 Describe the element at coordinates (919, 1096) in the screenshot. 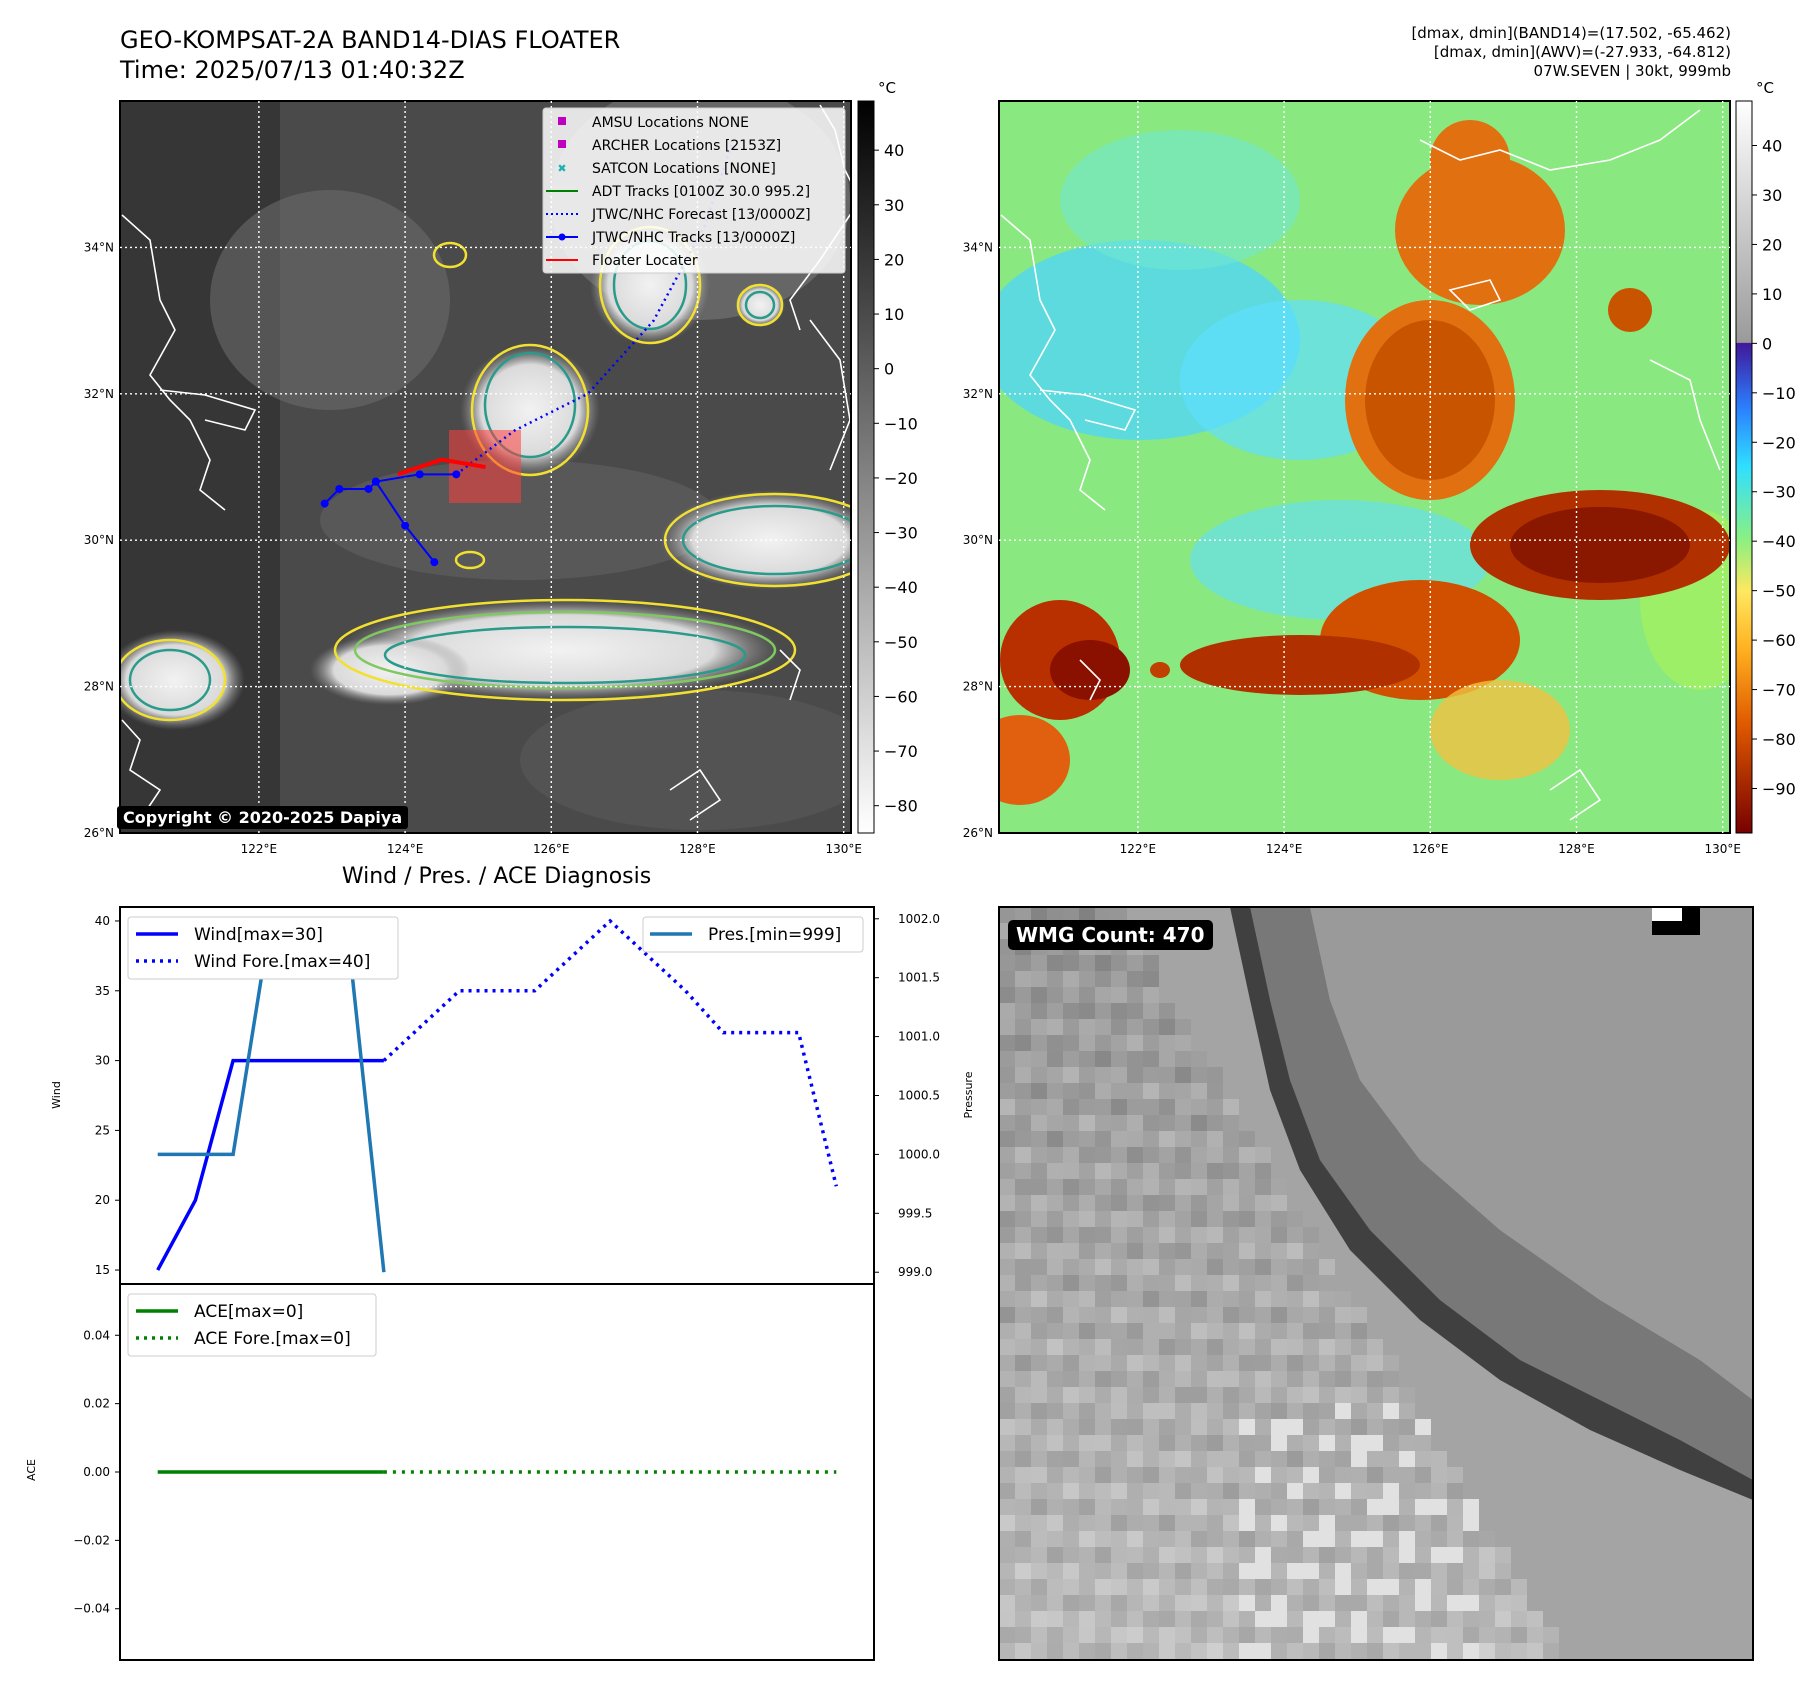

I see `pressure-ytick-label: 1000.5` at that location.